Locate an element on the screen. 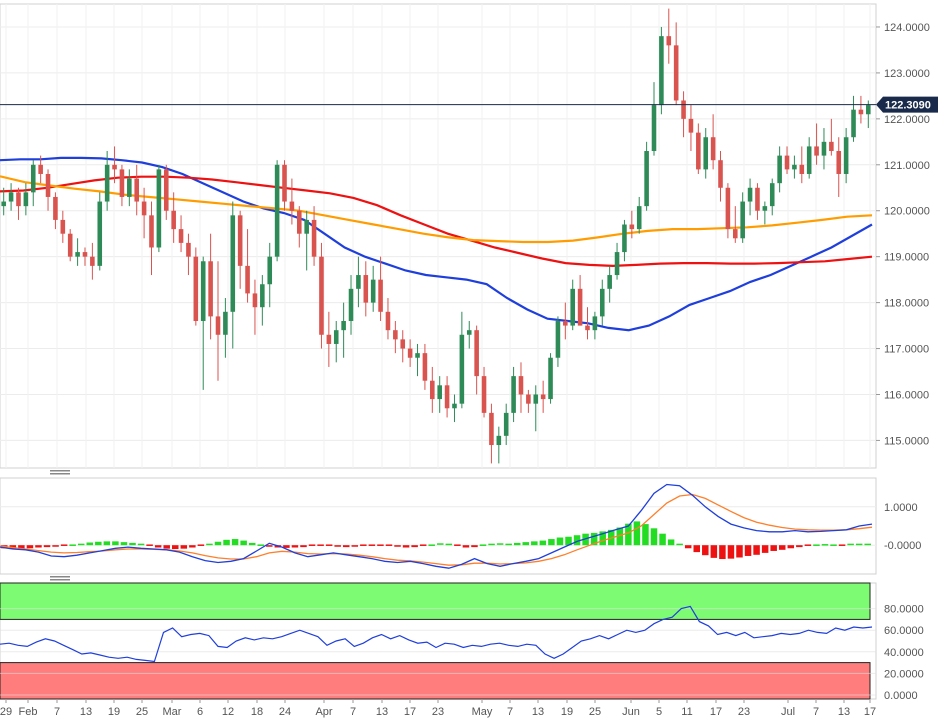  date-tick-label: 23 is located at coordinates (438, 712).